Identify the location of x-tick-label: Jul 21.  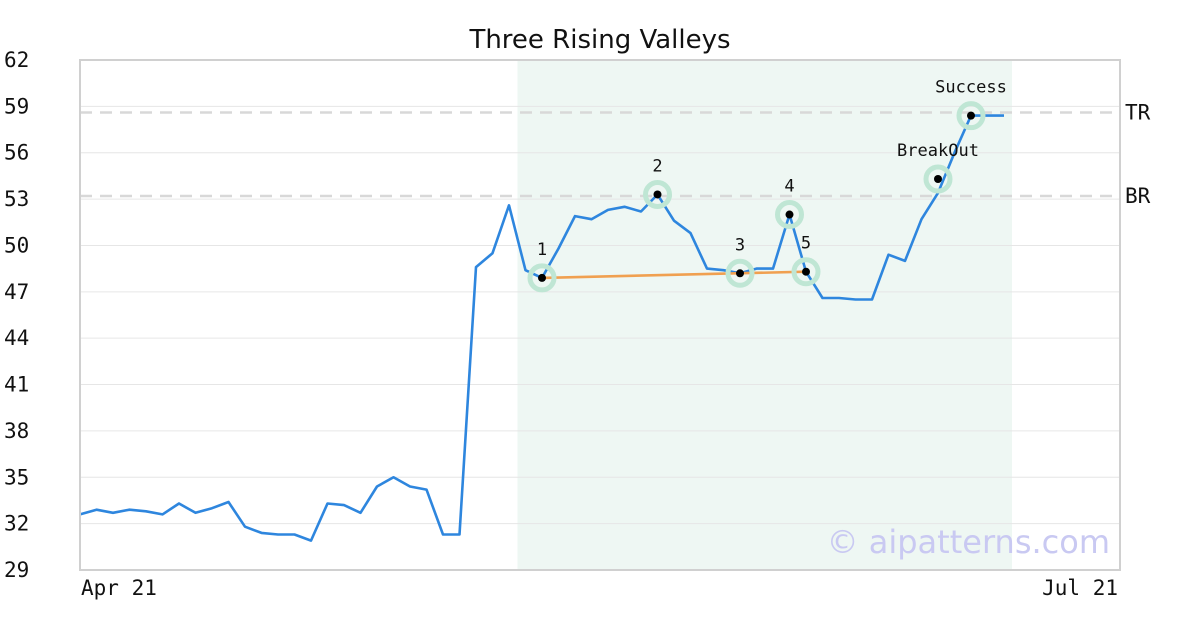
(1080, 588).